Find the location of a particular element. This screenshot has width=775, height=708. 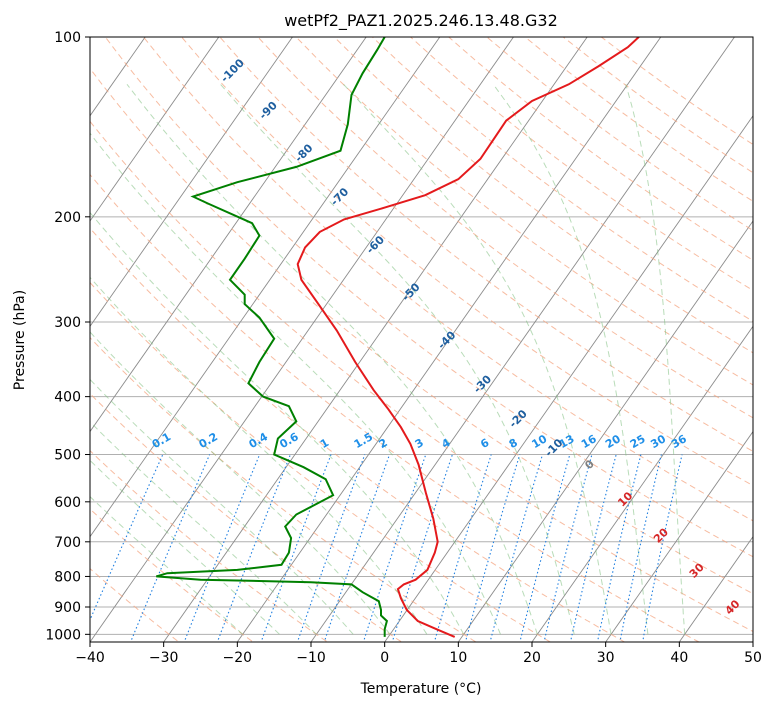

y-tick-label: 900 is located at coordinates (67, 608).